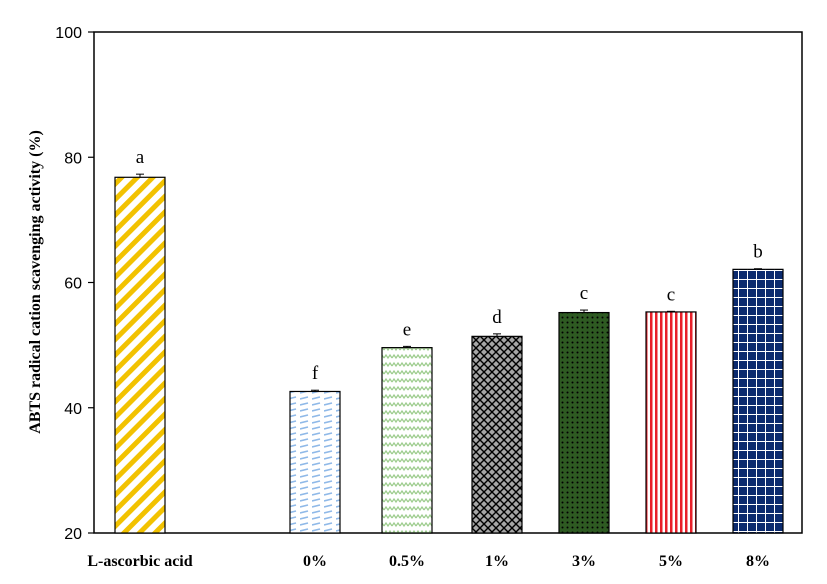 This screenshot has height=584, width=827. What do you see at coordinates (758, 252) in the screenshot?
I see `significance-letter: b` at bounding box center [758, 252].